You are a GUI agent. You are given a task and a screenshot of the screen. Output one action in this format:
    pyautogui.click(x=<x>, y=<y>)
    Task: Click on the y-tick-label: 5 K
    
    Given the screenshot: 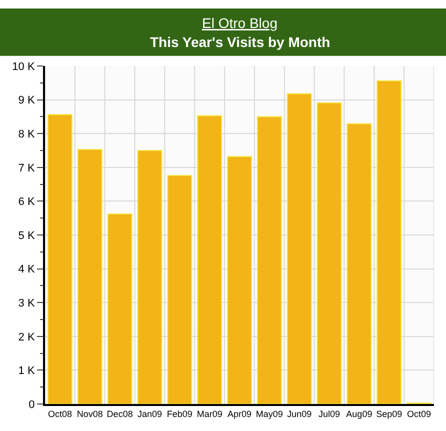 What is the action you would take?
    pyautogui.click(x=27, y=236)
    